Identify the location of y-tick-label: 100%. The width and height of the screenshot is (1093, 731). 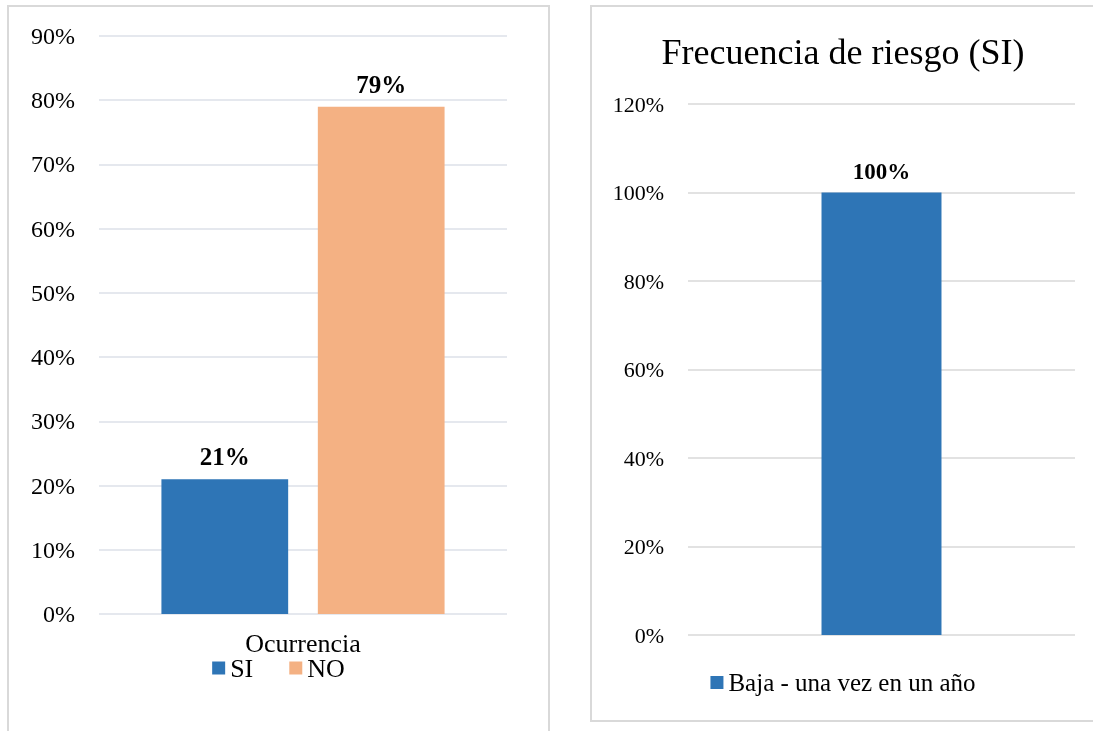
(638, 192).